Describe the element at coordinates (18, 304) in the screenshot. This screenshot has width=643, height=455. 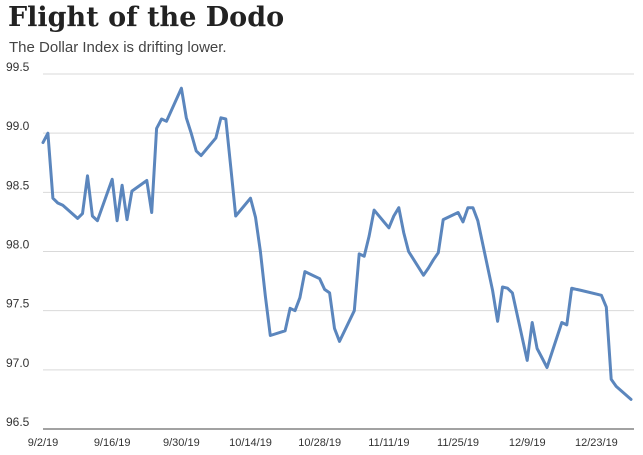
I see `y-tick-label: 97.5` at that location.